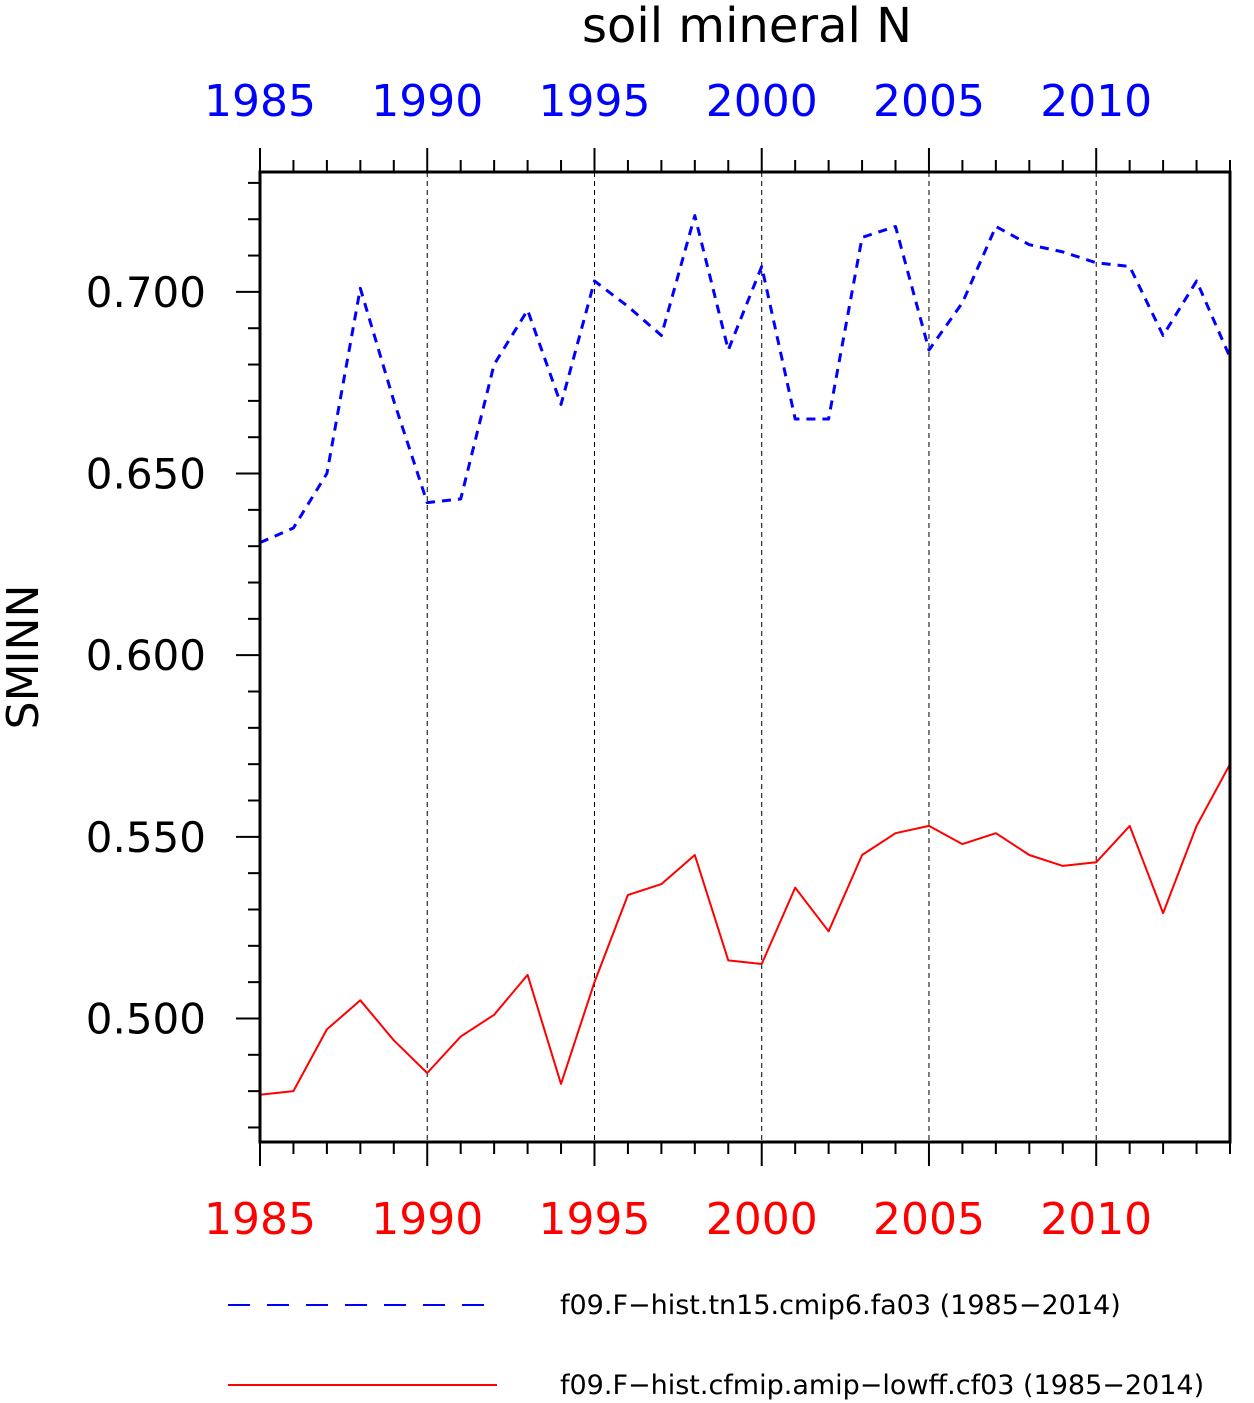 This screenshot has height=1403, width=1254. I want to click on legend-label-1: f09.F−hist.tn15.cmip6.fa03 (1985−2014), so click(840, 1305).